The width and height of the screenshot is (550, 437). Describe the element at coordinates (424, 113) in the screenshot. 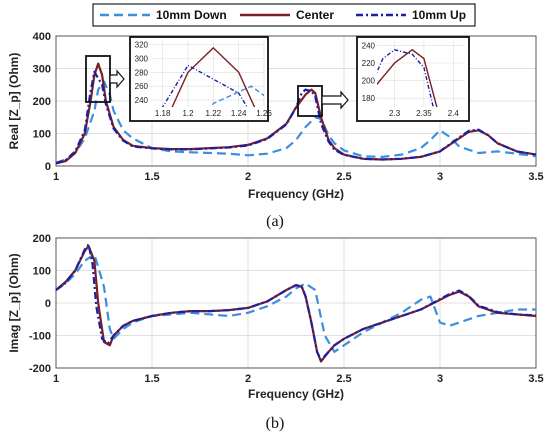

I see `inset-x-tick-label: 2.35` at that location.